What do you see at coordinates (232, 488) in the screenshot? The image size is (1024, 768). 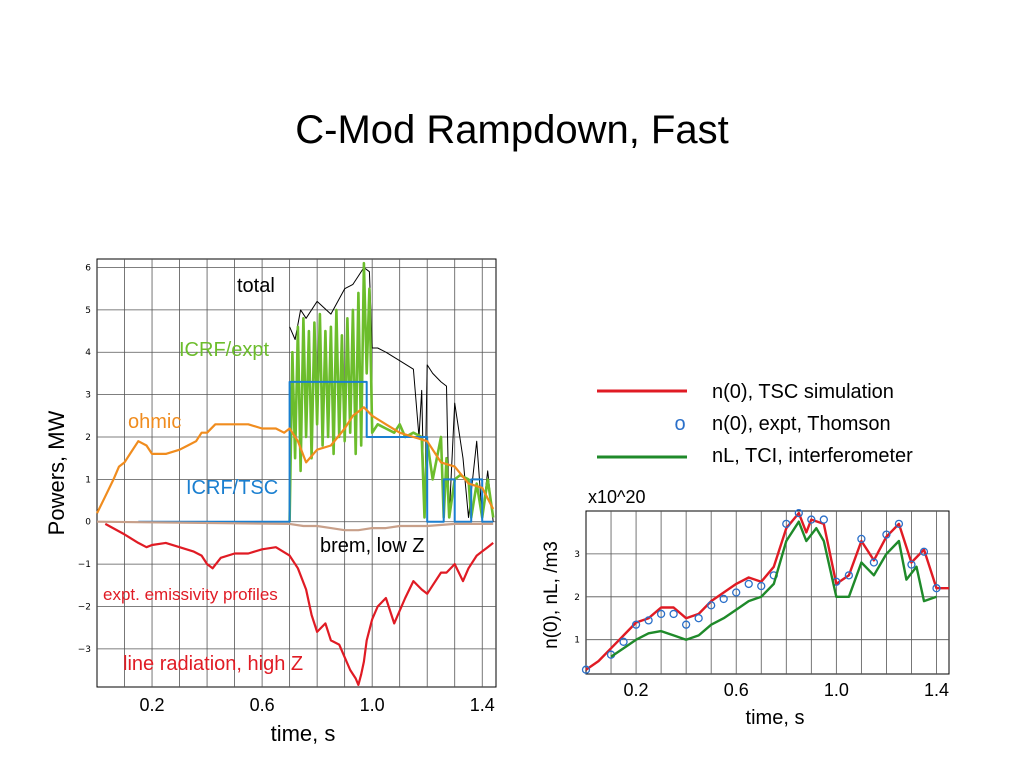 I see `annotation-icrf-tsc: ICRF/TSC` at bounding box center [232, 488].